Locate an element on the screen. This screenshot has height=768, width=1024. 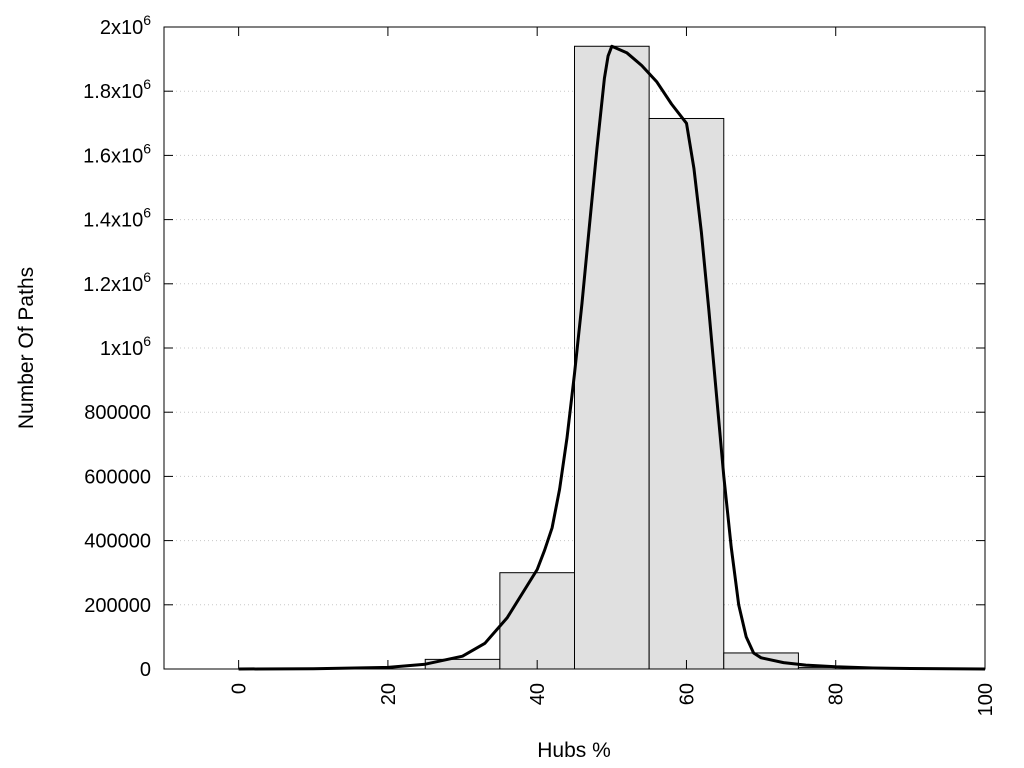
x-tick-label: 20 is located at coordinates (389, 694).